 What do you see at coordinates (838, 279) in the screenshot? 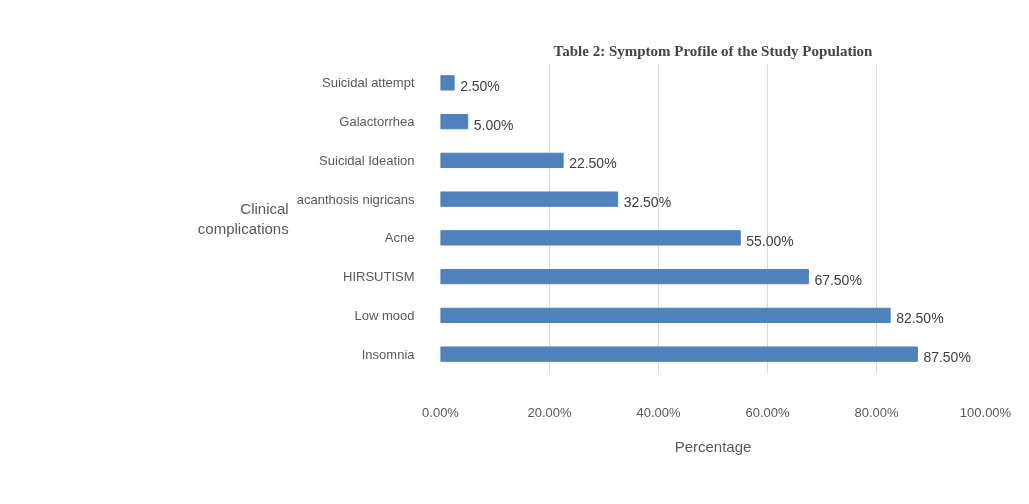
I see `data-label: 67.50%` at bounding box center [838, 279].